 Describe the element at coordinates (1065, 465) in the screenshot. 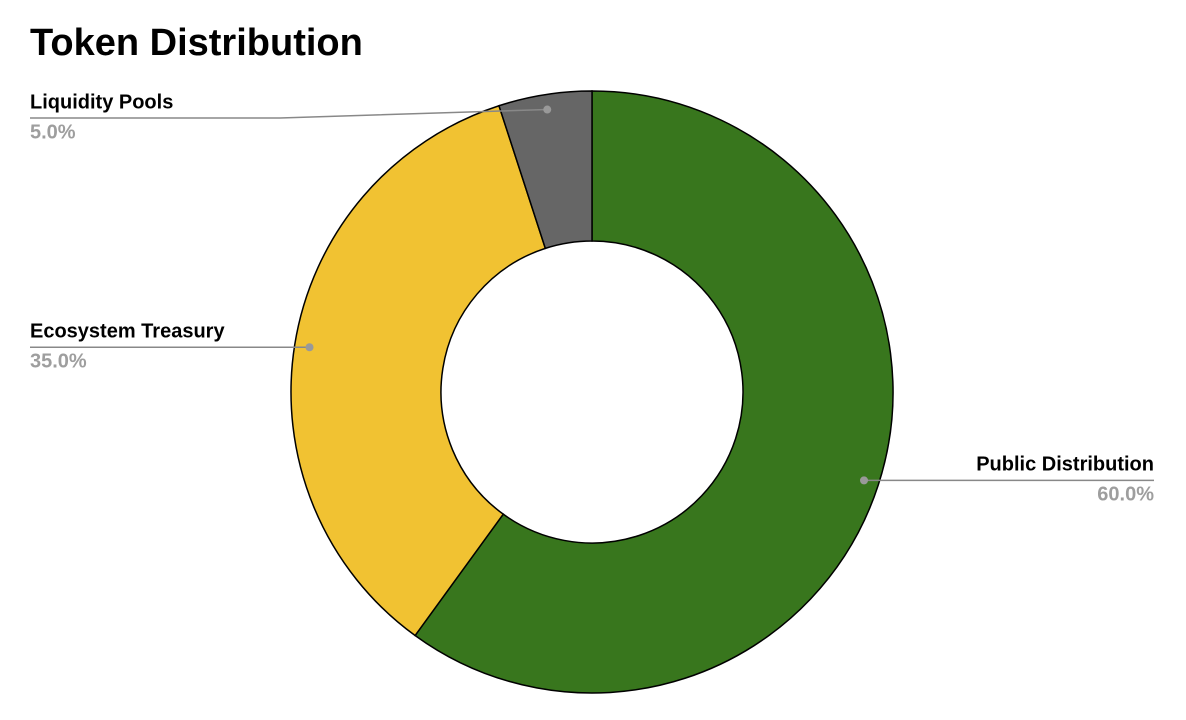

I see `slice-label: Public Distribution` at that location.